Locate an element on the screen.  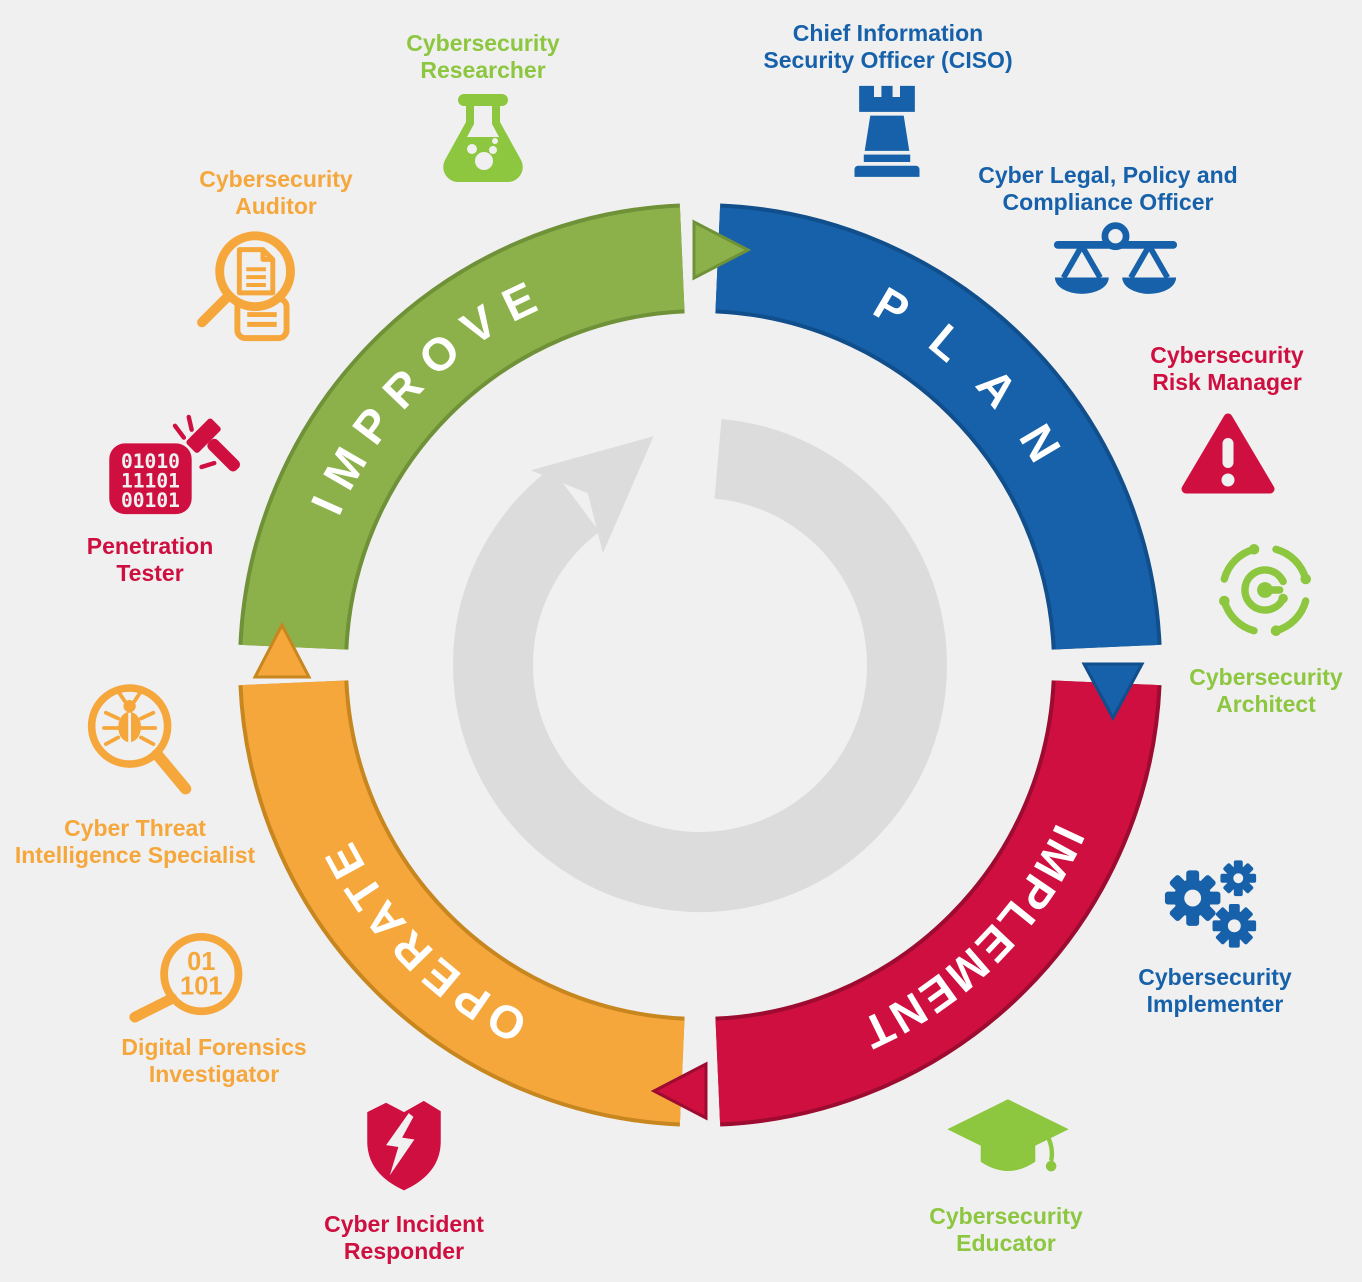
flask-icon is located at coordinates (483, 138).